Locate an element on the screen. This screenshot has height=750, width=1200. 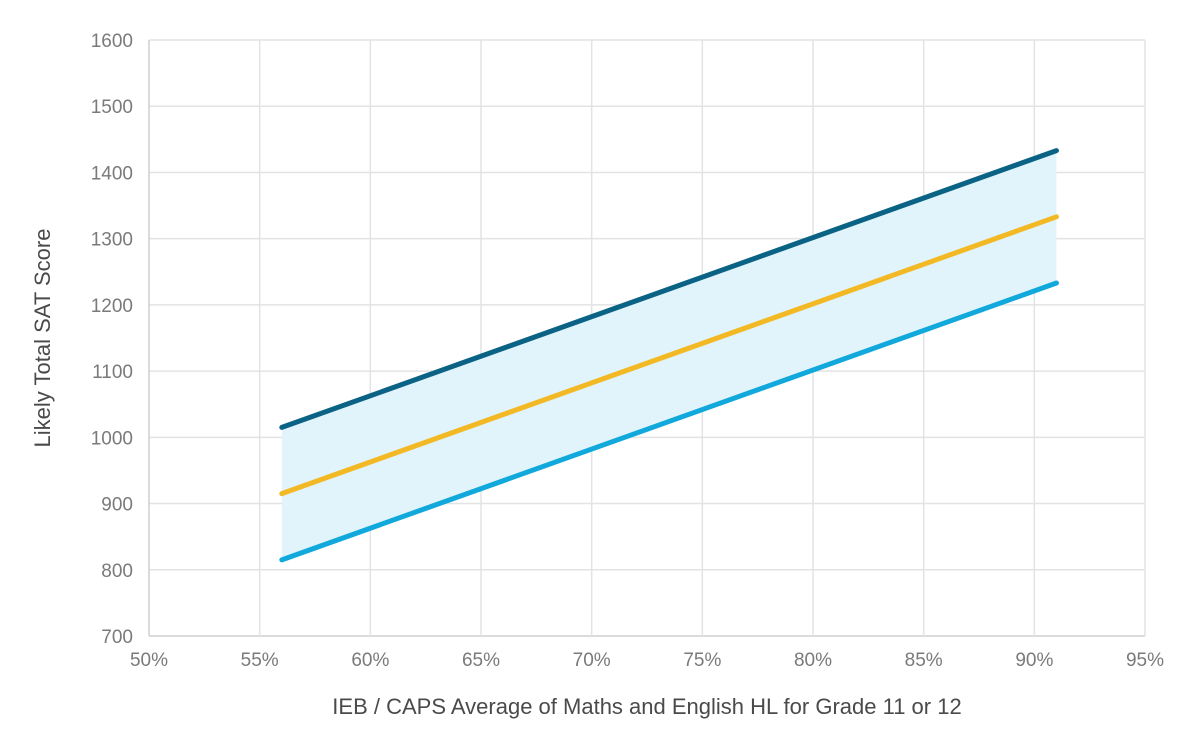
y-tick-label: 900 is located at coordinates (117, 505).